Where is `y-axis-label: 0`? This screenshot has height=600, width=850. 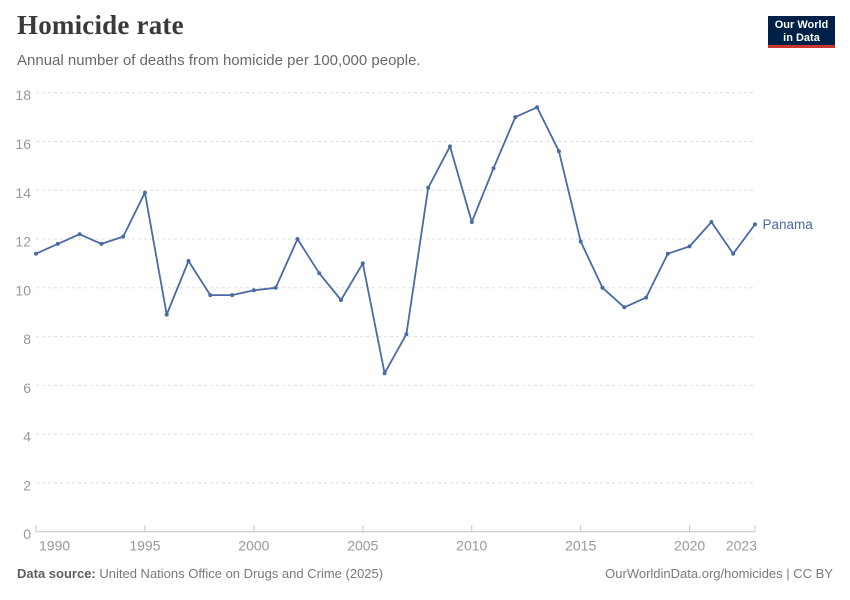
y-axis-label: 0 is located at coordinates (27, 534).